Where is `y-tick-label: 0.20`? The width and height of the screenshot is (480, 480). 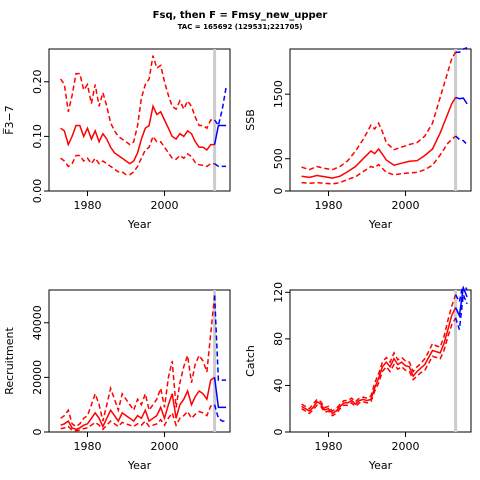 y-tick-label: 0.20 is located at coordinates (37, 82).